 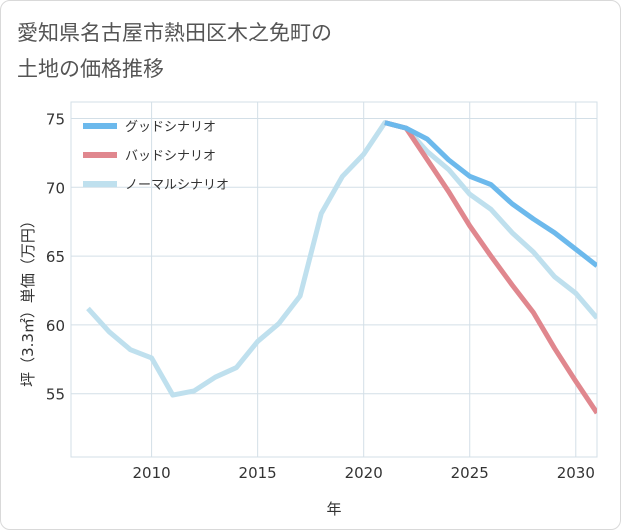 I want to click on chart-title-line-1: 愛知県名古屋市熱田区木之免町の, so click(x=174, y=33).